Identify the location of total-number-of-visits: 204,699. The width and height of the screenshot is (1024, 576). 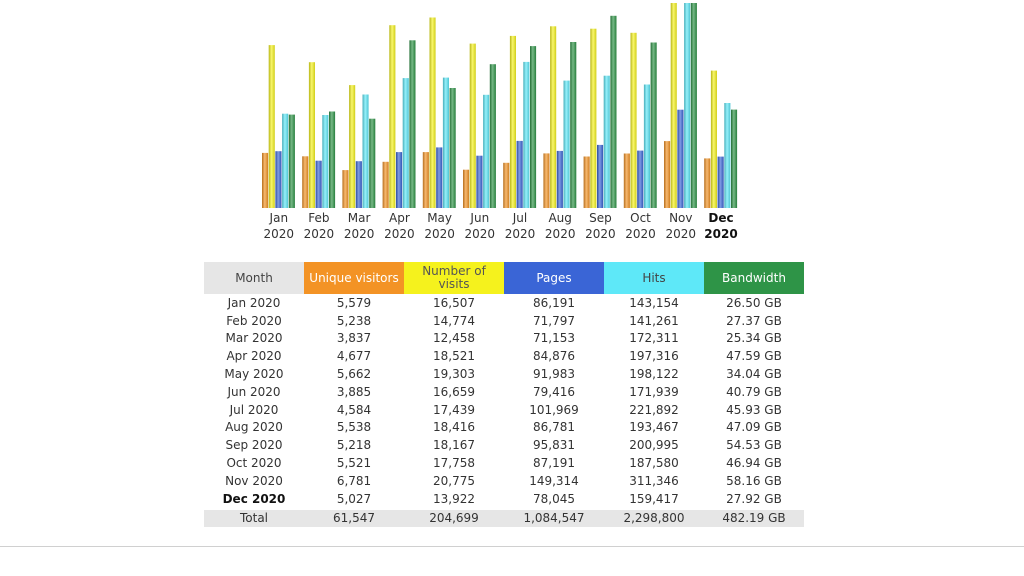
(454, 517).